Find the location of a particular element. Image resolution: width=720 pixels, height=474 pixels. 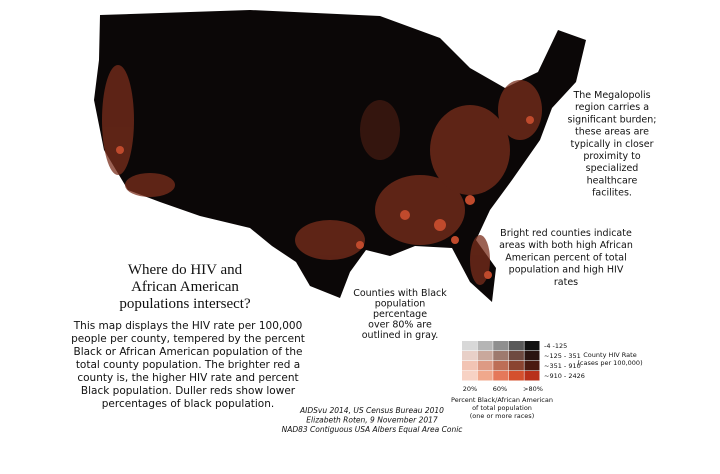

legend-percent-label: >80% is located at coordinates (533, 389).